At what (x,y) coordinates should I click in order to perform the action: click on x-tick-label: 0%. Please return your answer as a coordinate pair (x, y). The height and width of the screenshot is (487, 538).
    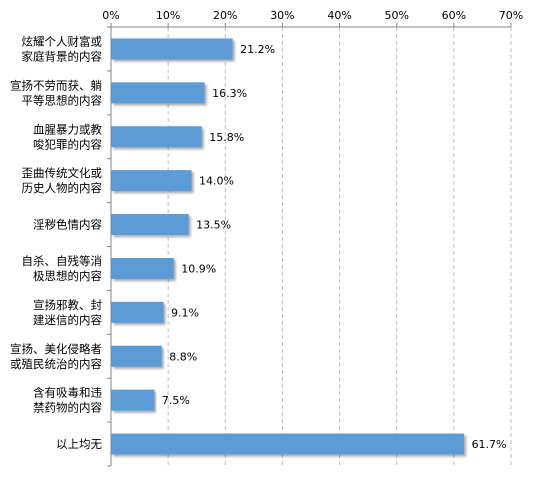
    Looking at the image, I should click on (110, 15).